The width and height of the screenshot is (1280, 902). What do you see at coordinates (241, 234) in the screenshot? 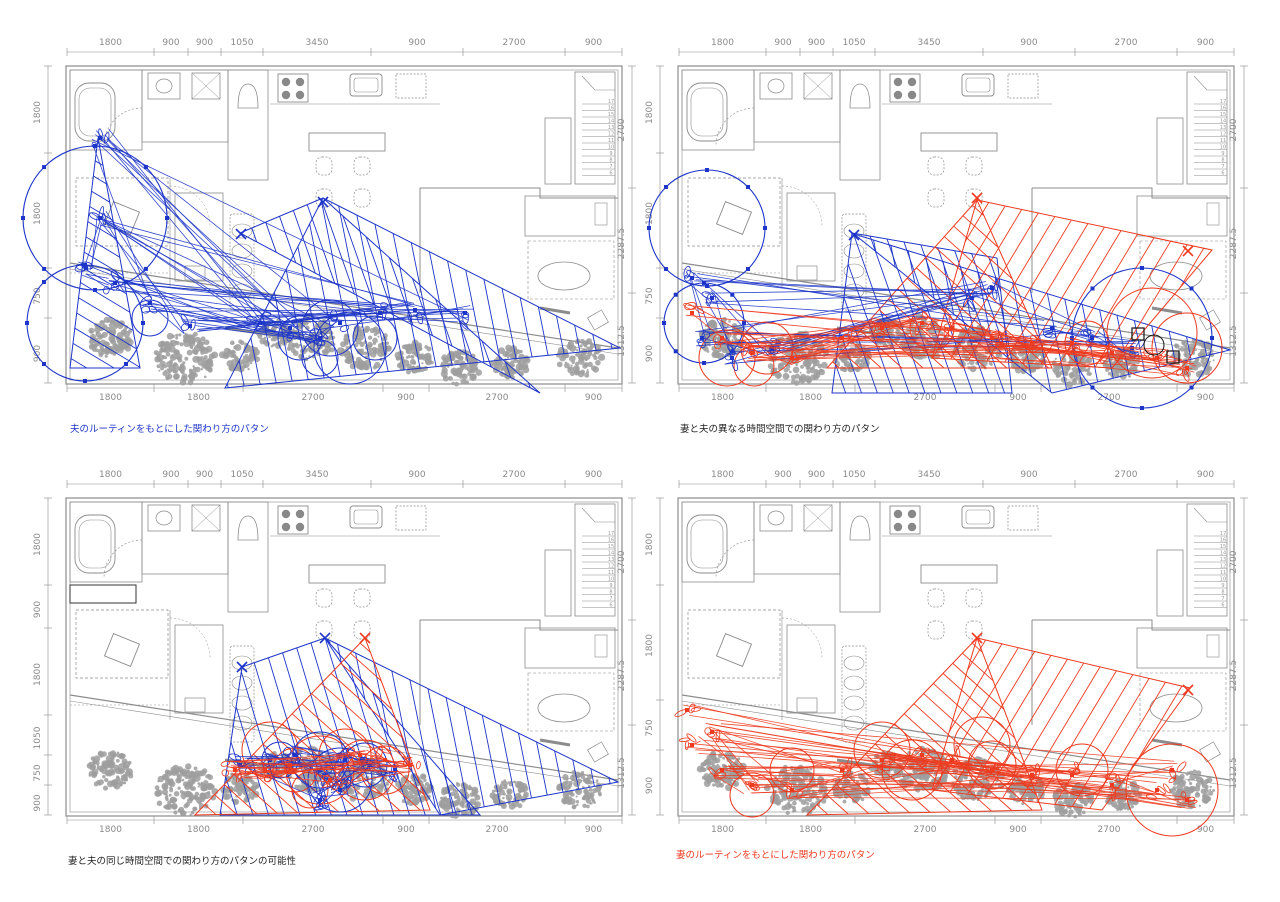
I see `origin-cross` at bounding box center [241, 234].